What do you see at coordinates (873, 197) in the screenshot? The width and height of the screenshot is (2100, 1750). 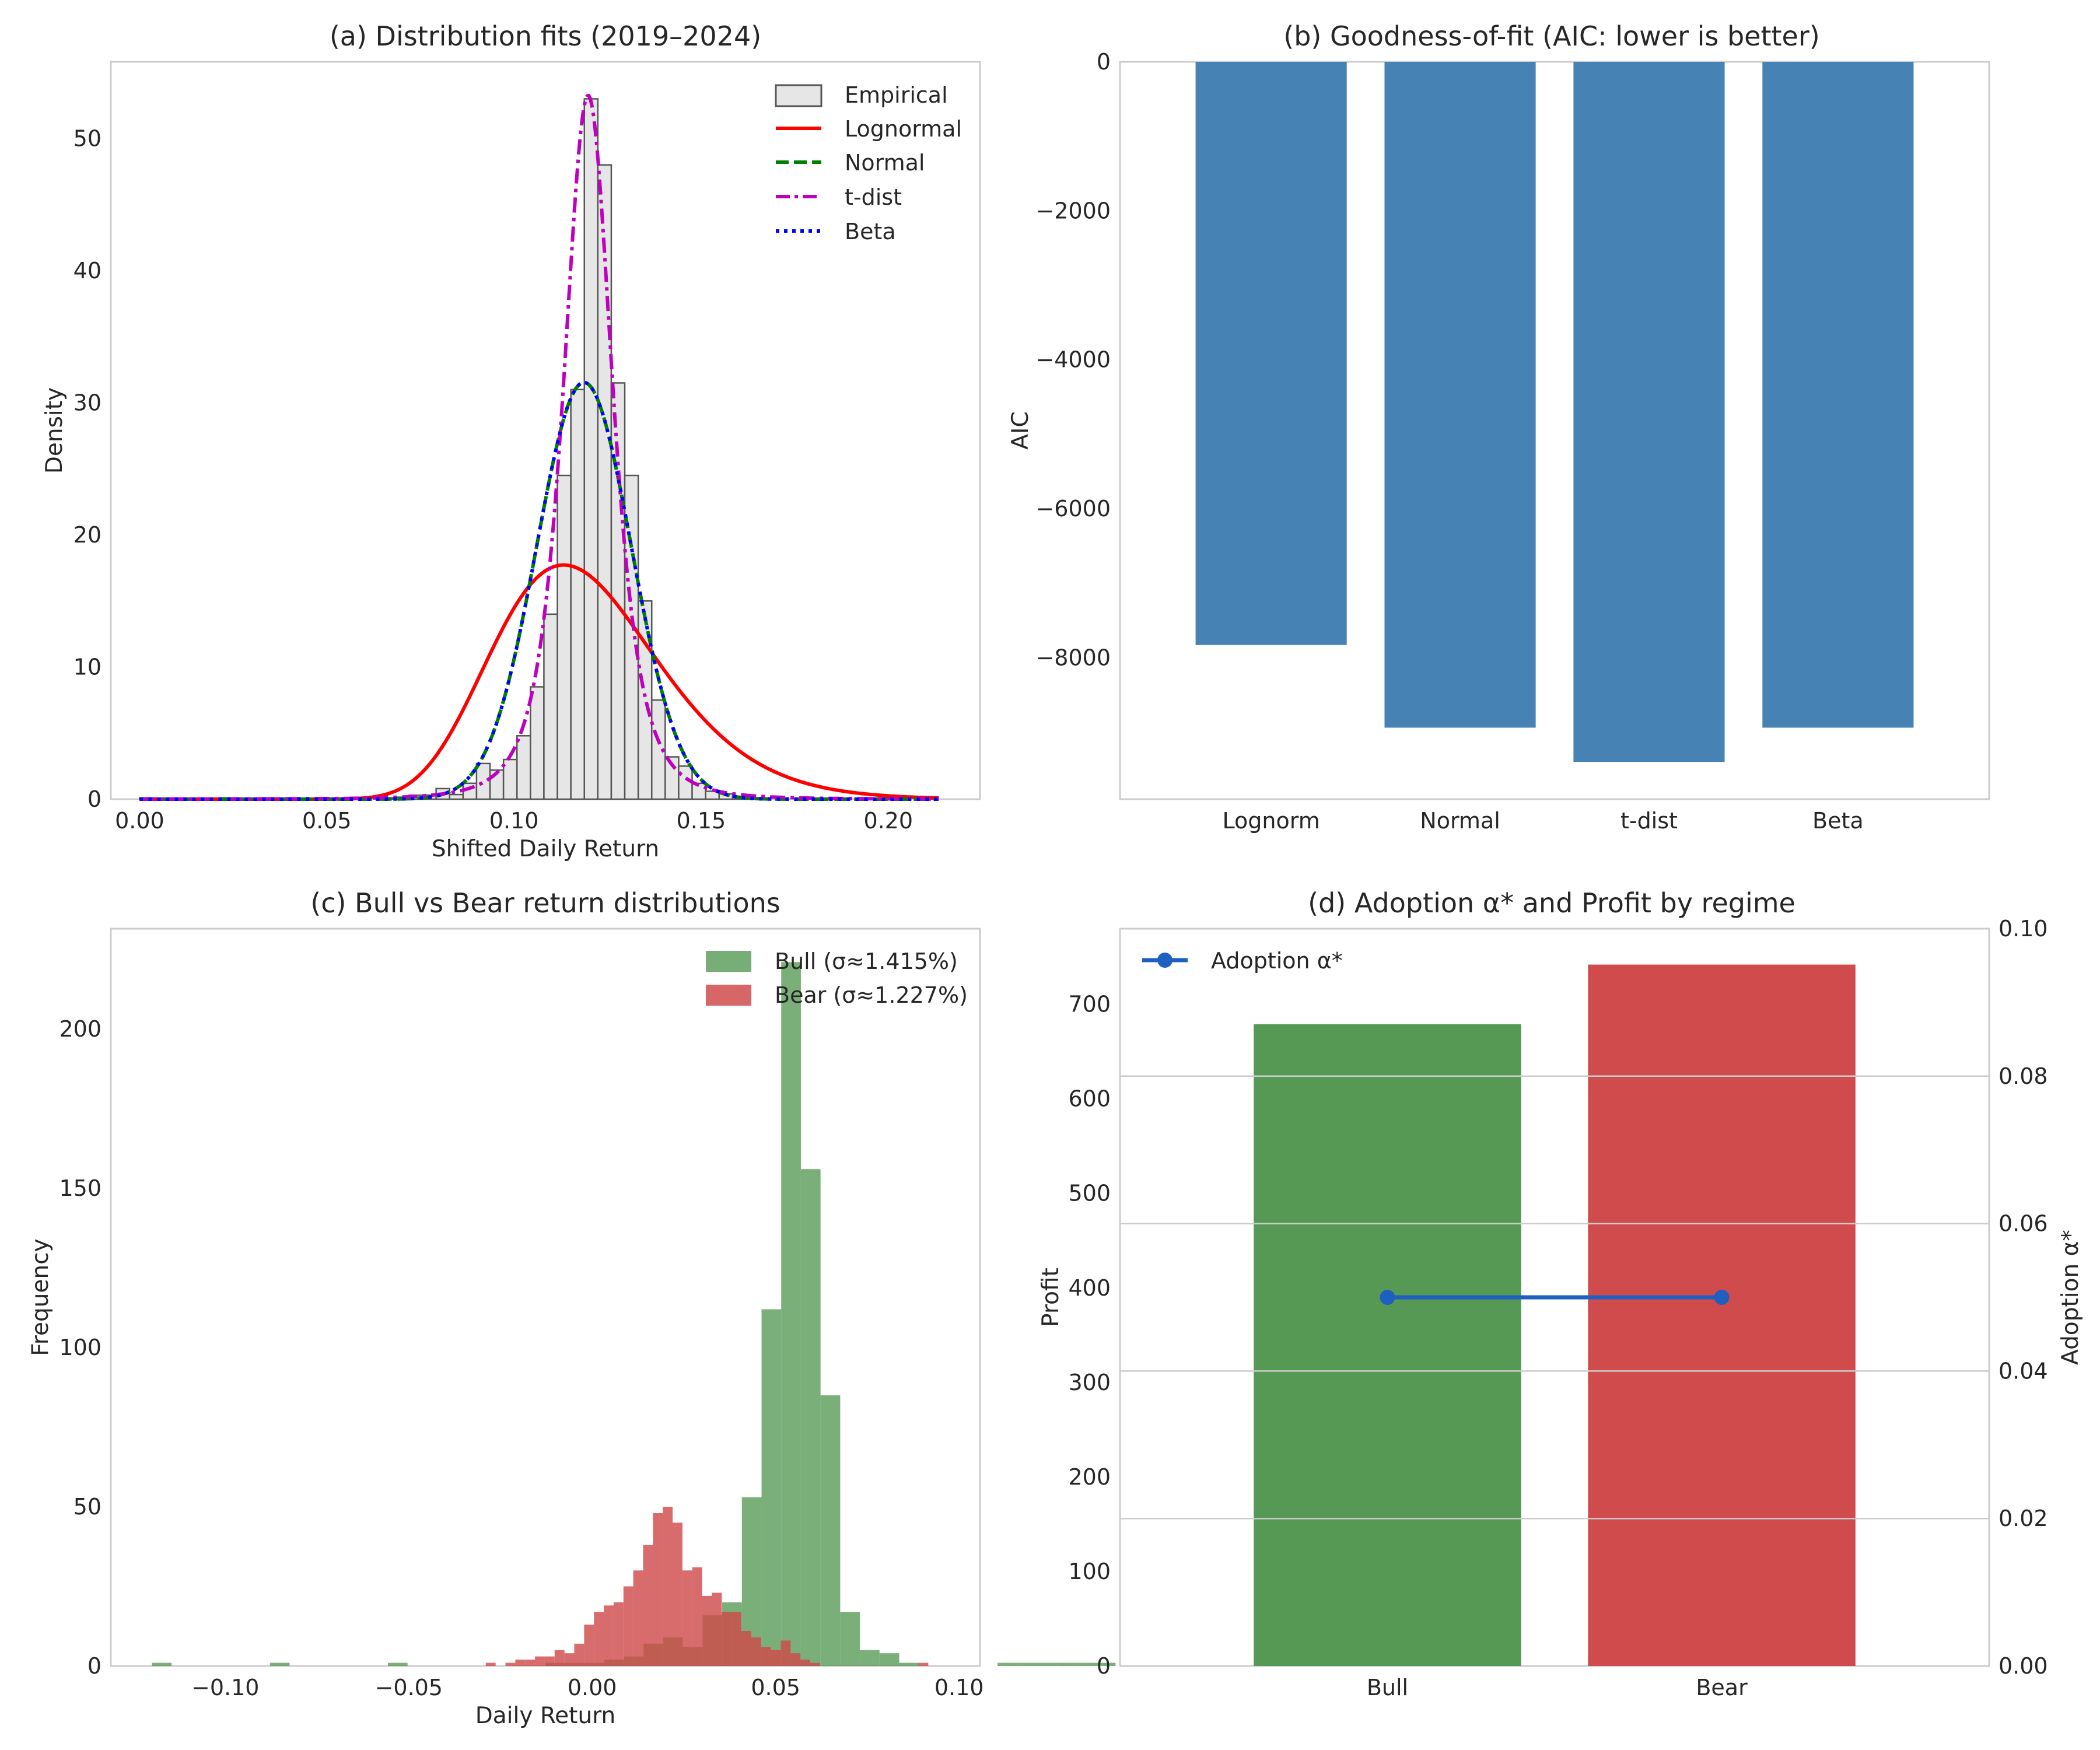 I see `legend-t-dist-label: t-dist` at bounding box center [873, 197].